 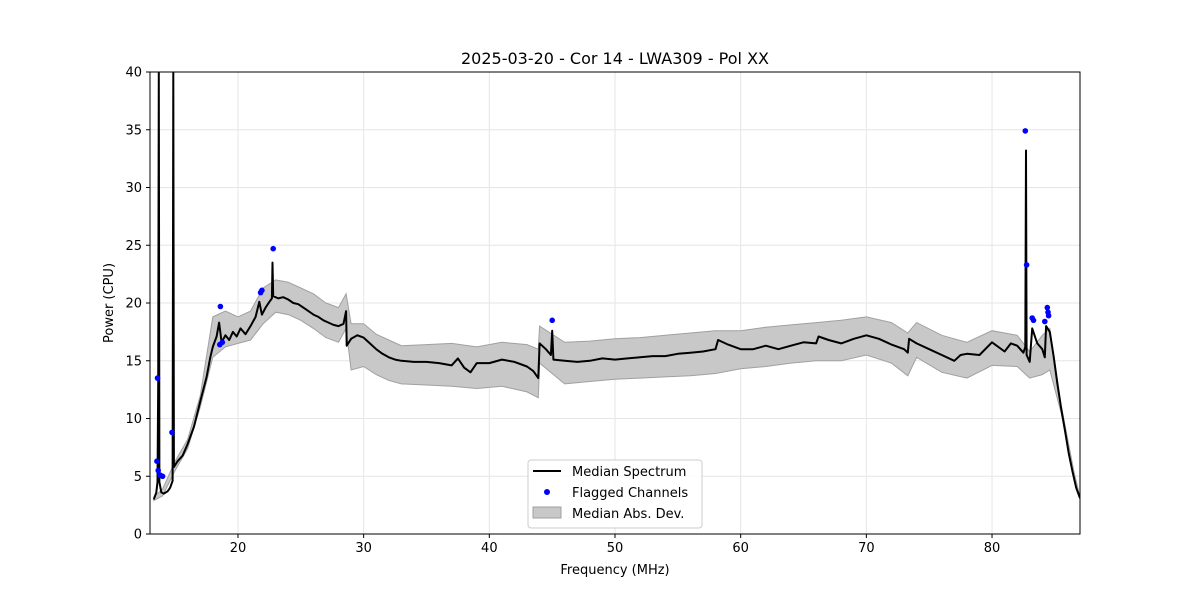 What do you see at coordinates (992, 548) in the screenshot?
I see `x-tick-label: 80` at bounding box center [992, 548].